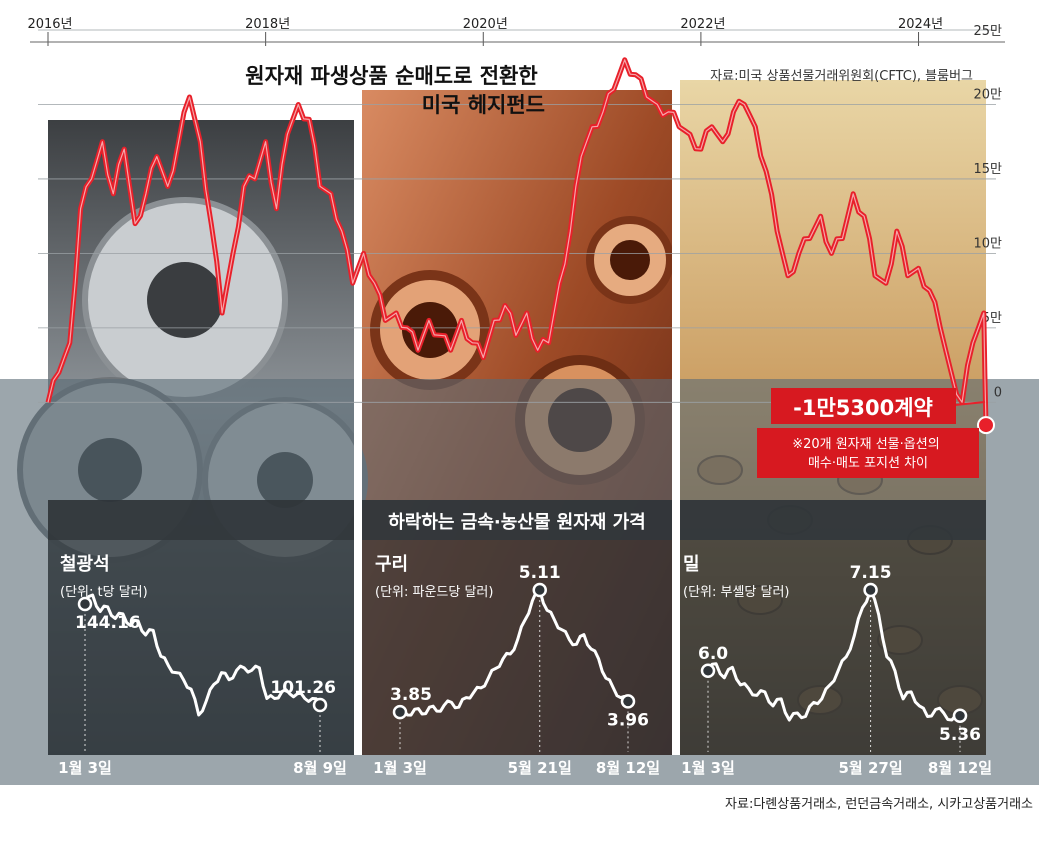 This screenshot has height=864, width=1039. What do you see at coordinates (702, 24) in the screenshot?
I see `x-tick-label: 2022년` at bounding box center [702, 24].